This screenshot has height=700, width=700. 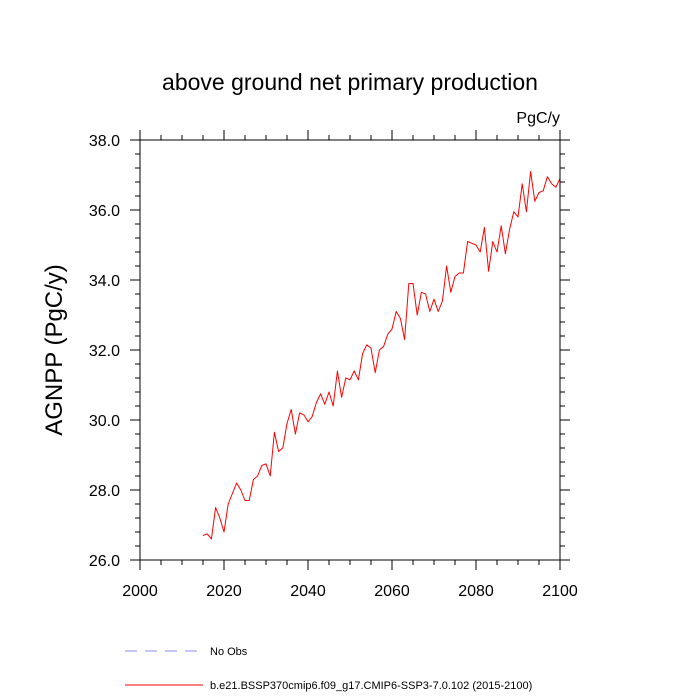 What do you see at coordinates (104, 141) in the screenshot?
I see `y-tick-label: 38.0` at bounding box center [104, 141].